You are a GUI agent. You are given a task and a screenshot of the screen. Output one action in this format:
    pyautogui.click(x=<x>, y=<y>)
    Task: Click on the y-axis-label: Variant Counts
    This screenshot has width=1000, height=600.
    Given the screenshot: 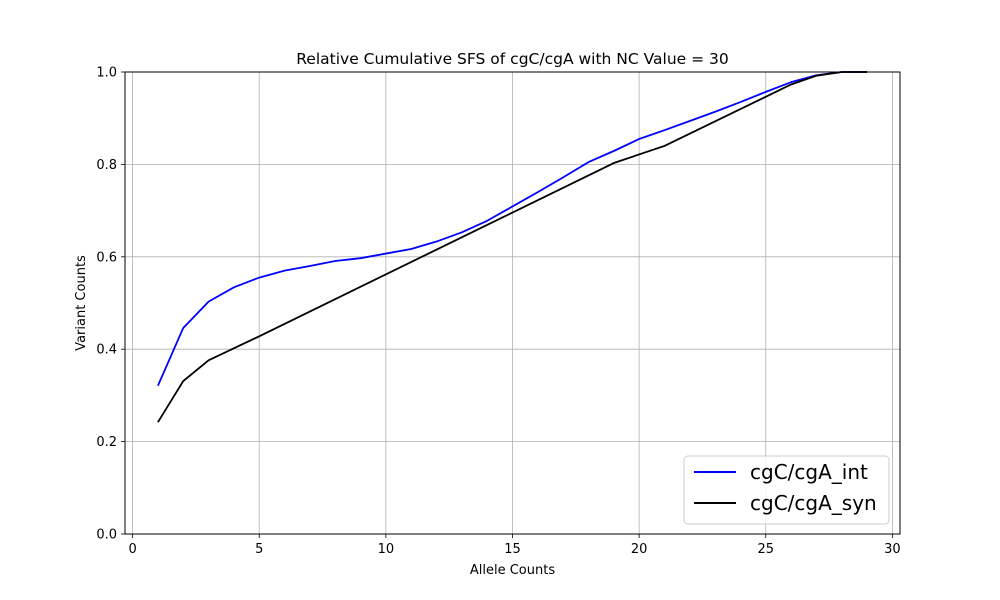 What is the action you would take?
    pyautogui.click(x=81, y=303)
    